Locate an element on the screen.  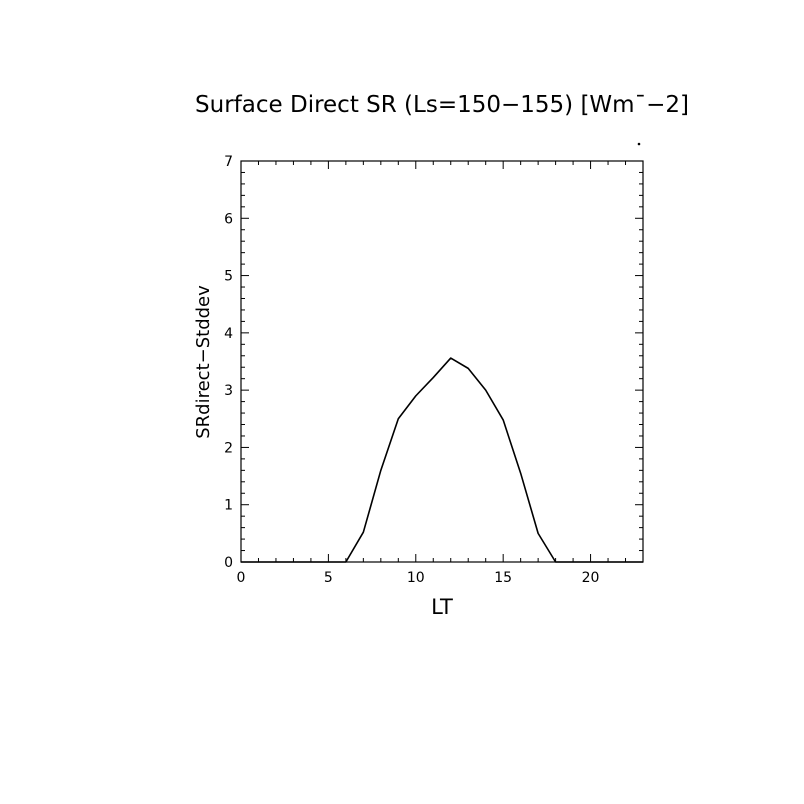
series-line is located at coordinates (442, 460).